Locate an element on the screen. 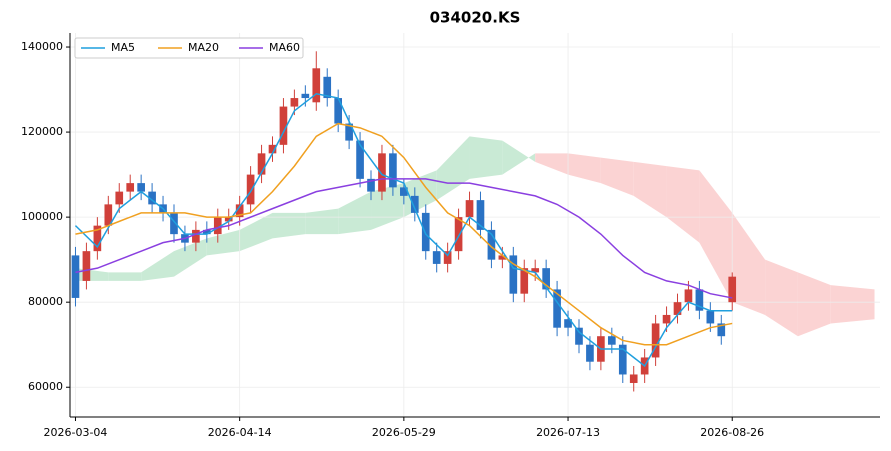 This screenshot has width=891, height=451. y-tick-label: 80000 is located at coordinates (45, 301).